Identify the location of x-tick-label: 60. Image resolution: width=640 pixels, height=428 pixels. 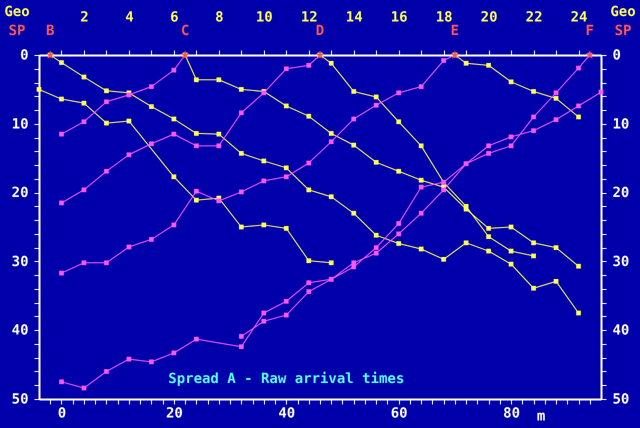
(399, 414).